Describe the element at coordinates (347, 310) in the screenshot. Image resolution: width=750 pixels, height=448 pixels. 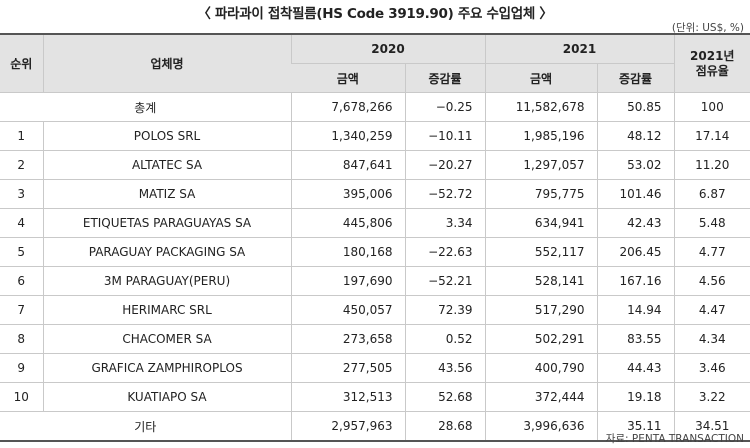
I see `amount-2020-cell: 450,057` at that location.